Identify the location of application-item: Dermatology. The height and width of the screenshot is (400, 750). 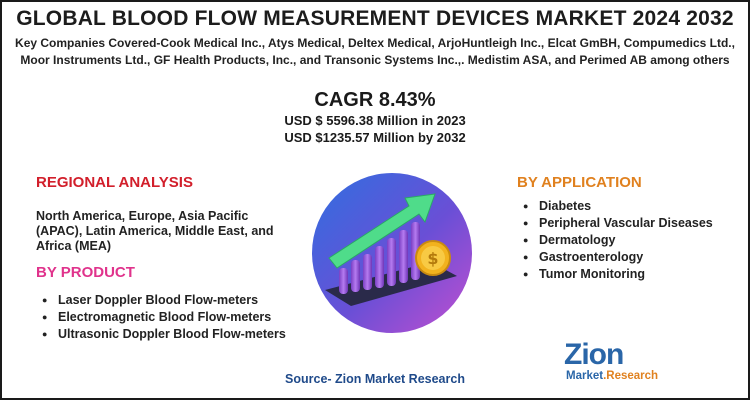
(617, 240).